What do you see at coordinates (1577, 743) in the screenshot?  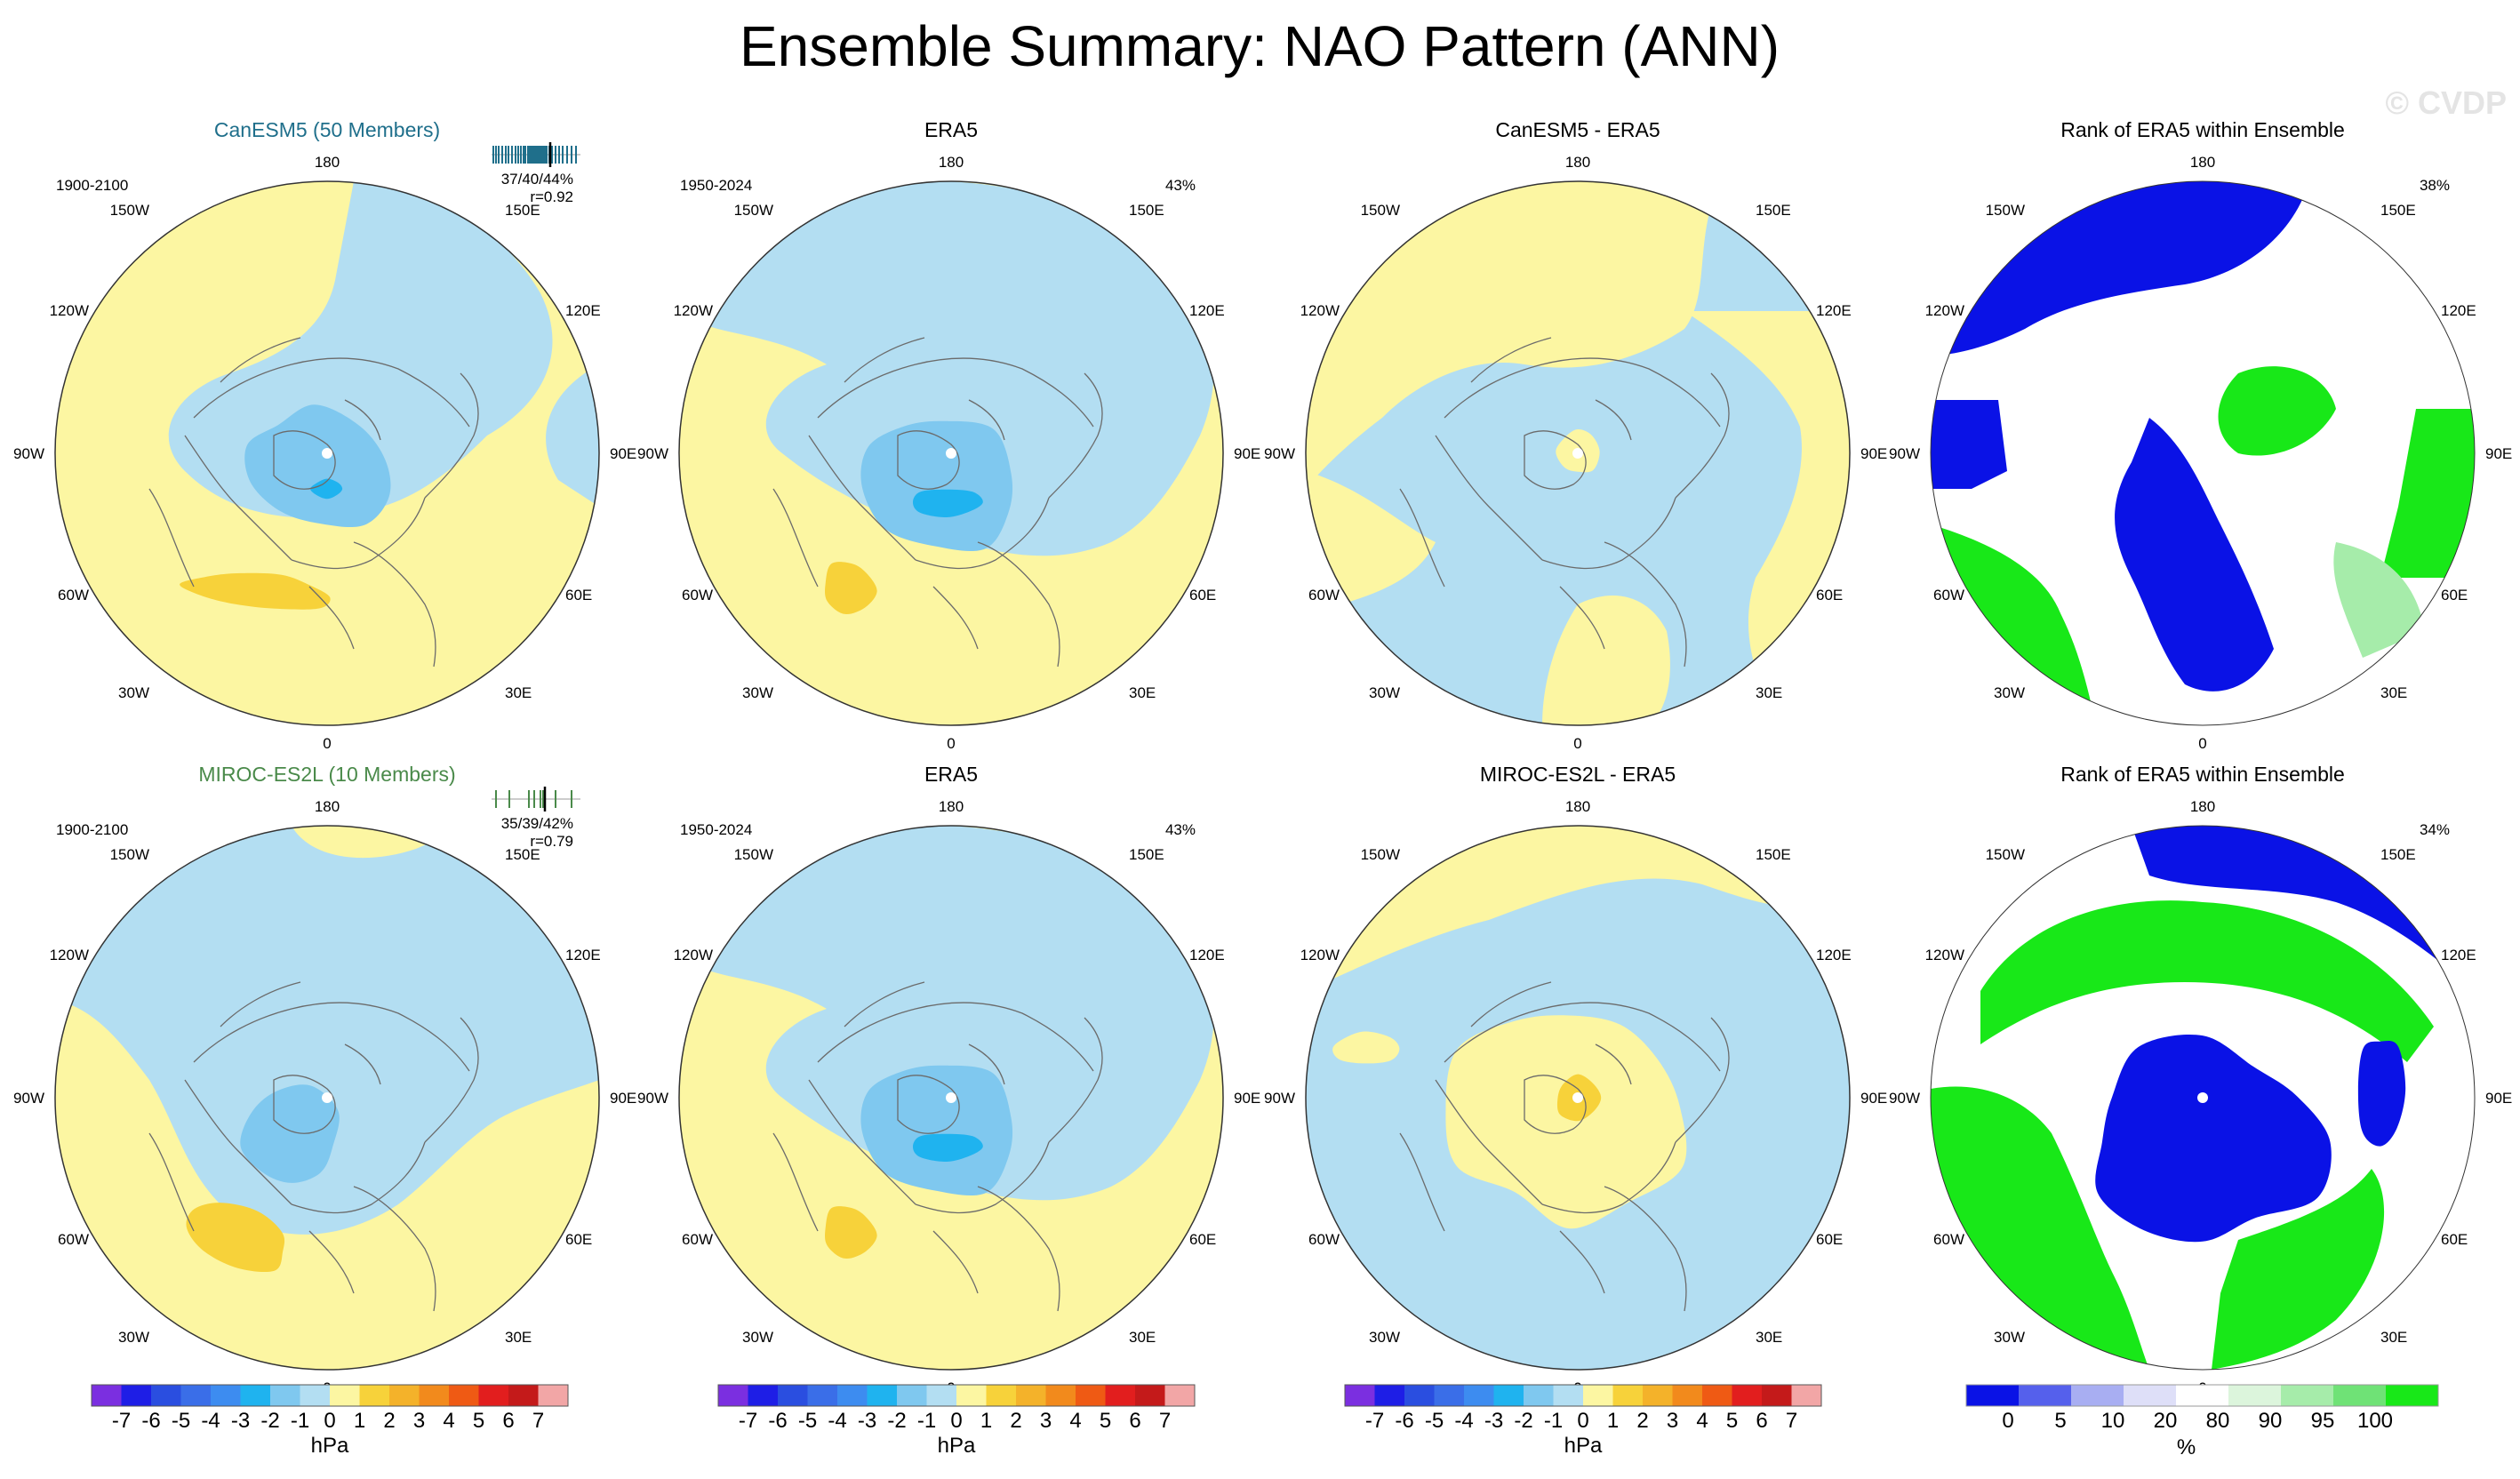 I see `lon-label-bottom: 0` at bounding box center [1577, 743].